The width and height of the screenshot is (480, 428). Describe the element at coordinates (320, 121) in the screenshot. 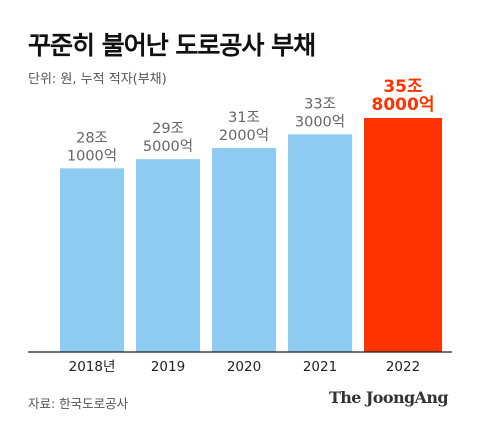

I see `bar-value-label-3-1: 3000억` at that location.